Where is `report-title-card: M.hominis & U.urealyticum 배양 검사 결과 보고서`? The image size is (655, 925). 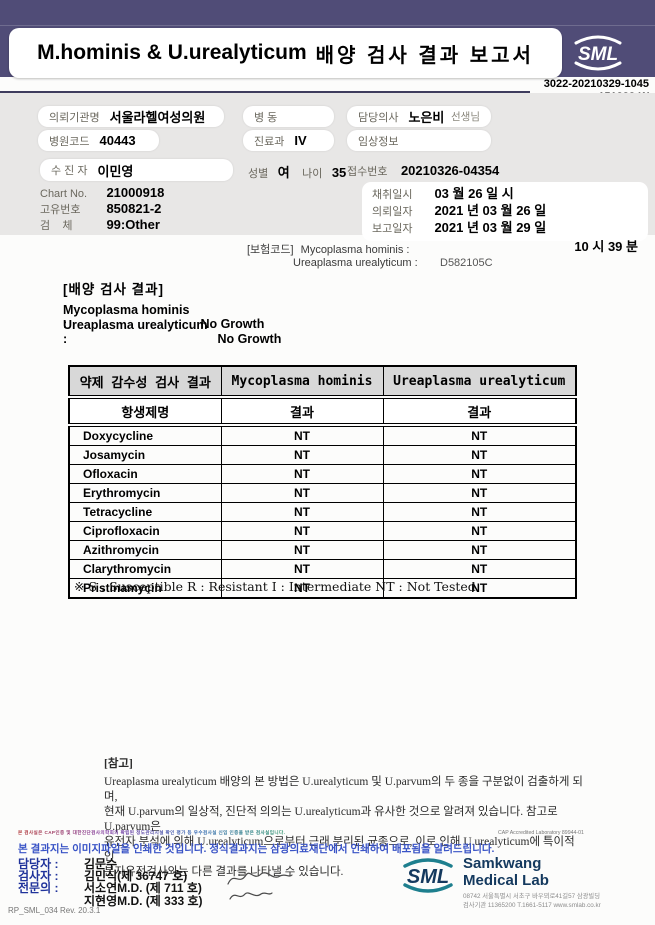 report-title-card: M.hominis & U.urealyticum 배양 검사 결과 보고서 is located at coordinates (285, 53).